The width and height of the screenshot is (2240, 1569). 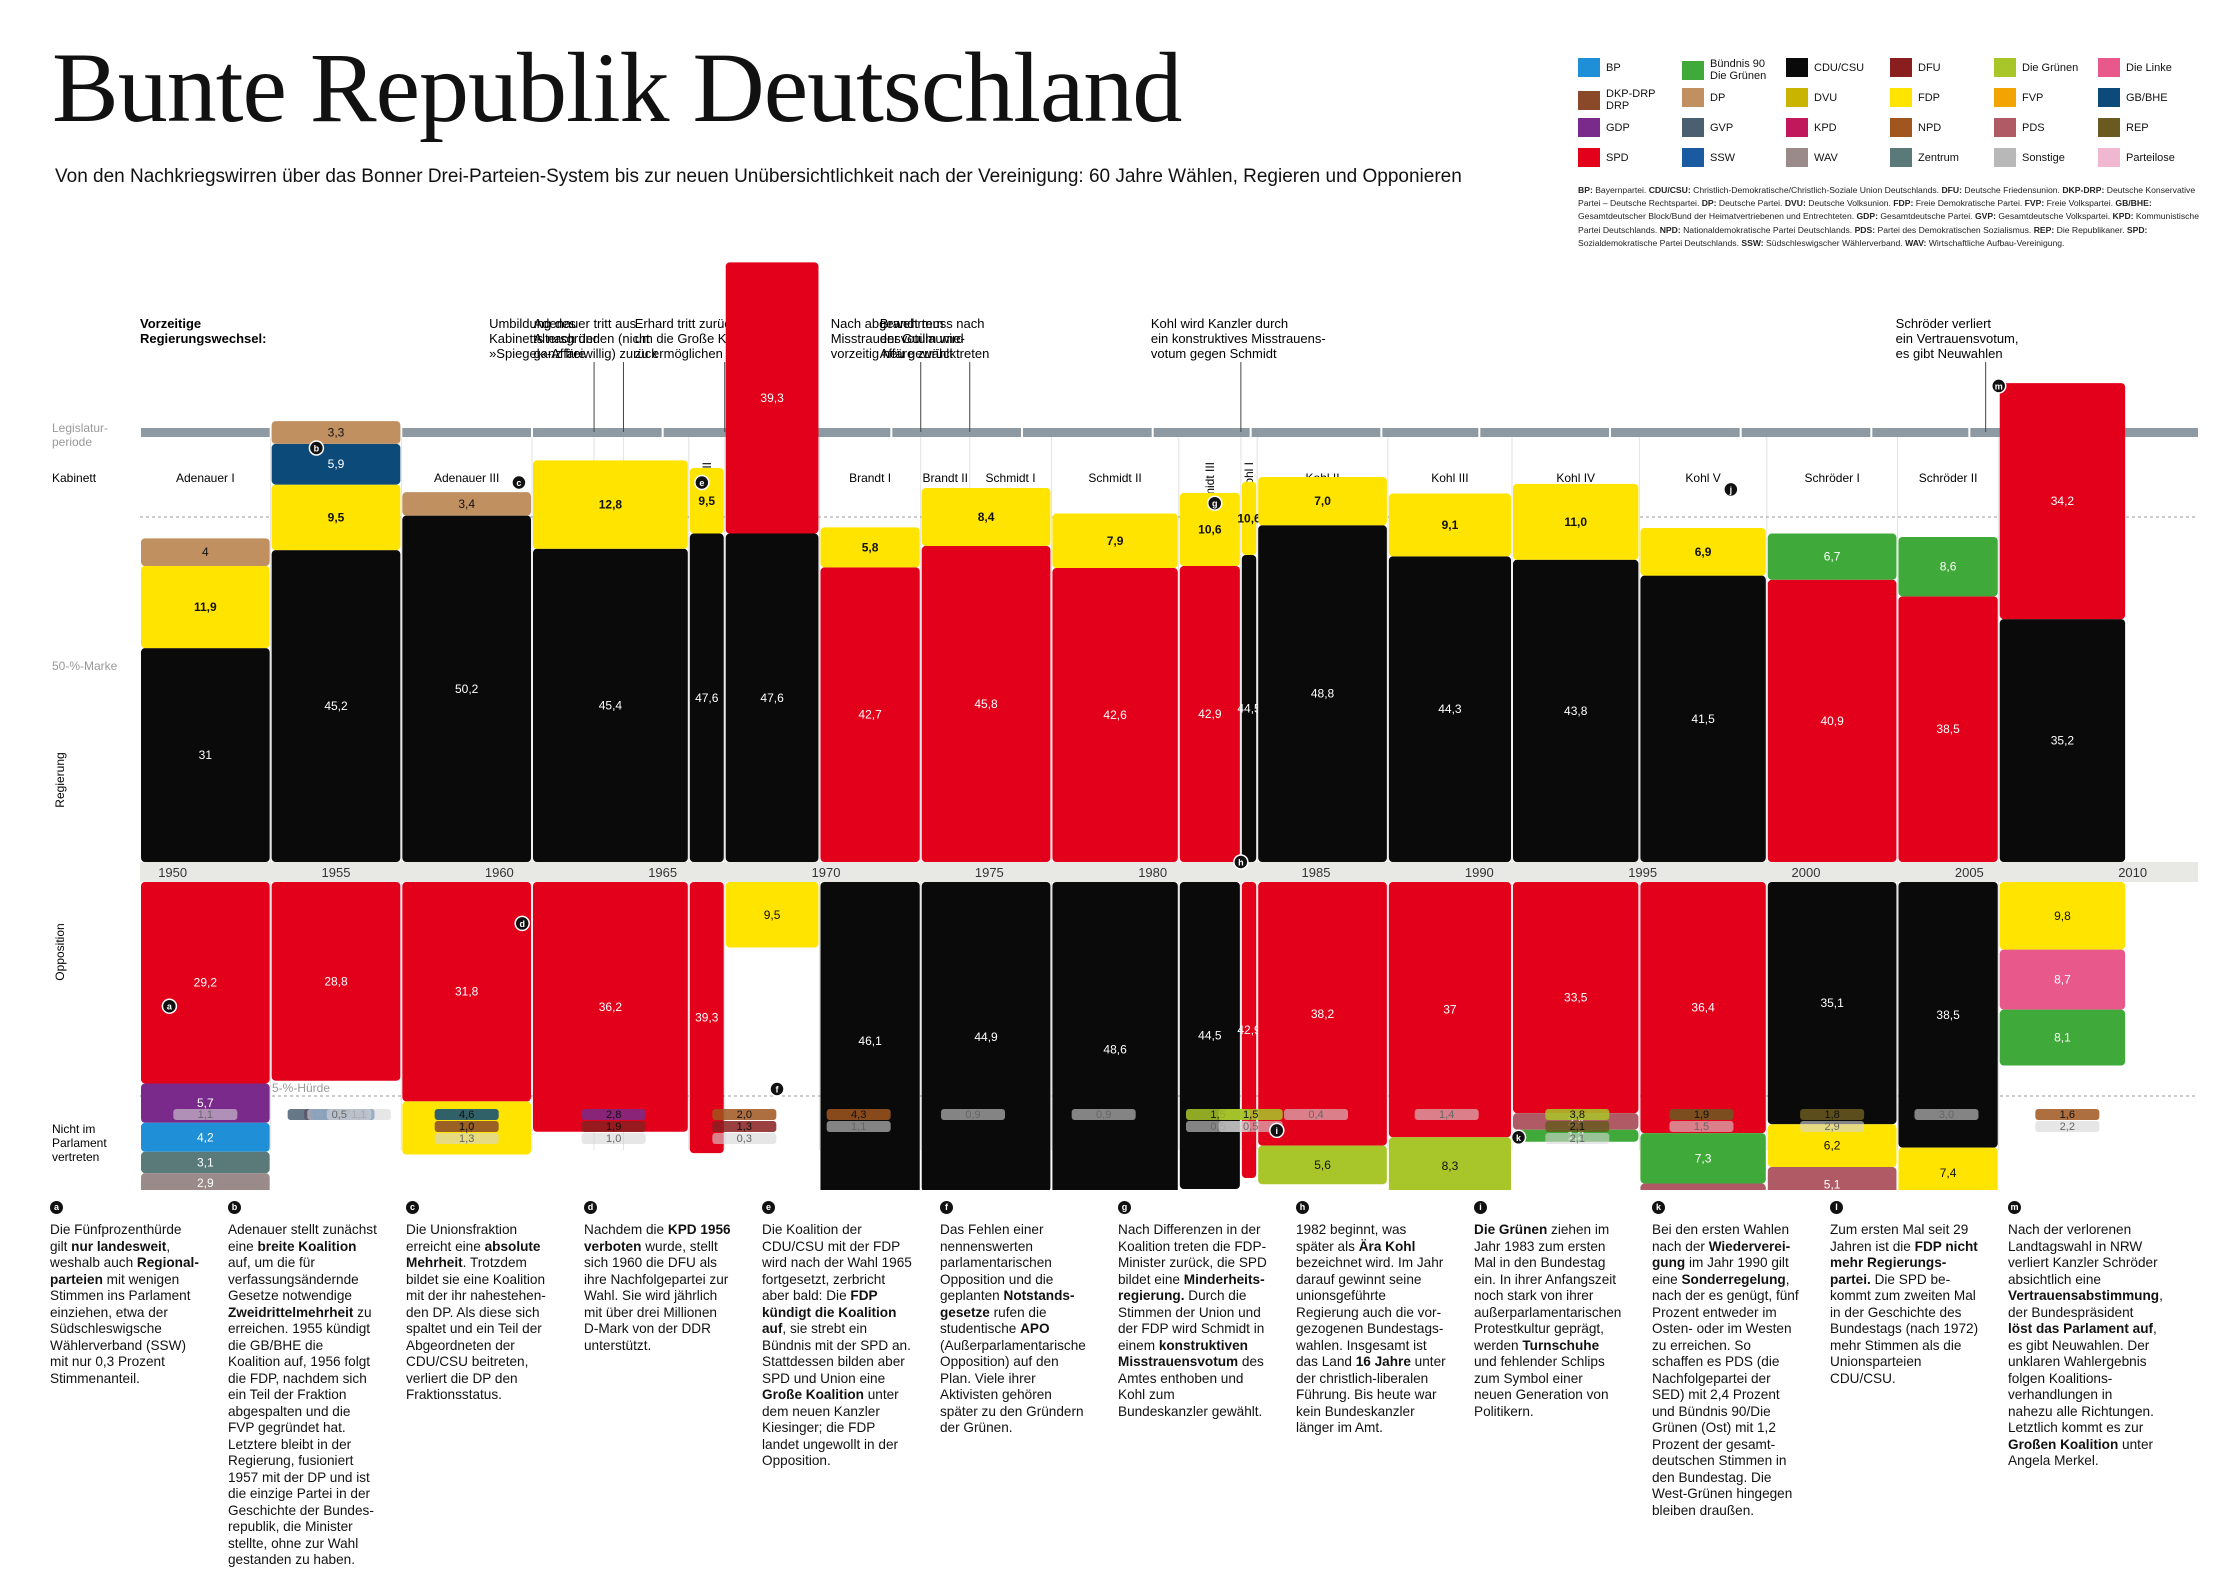 What do you see at coordinates (85, 666) in the screenshot?
I see `row-label-50-mark: 50-%-Marke` at bounding box center [85, 666].